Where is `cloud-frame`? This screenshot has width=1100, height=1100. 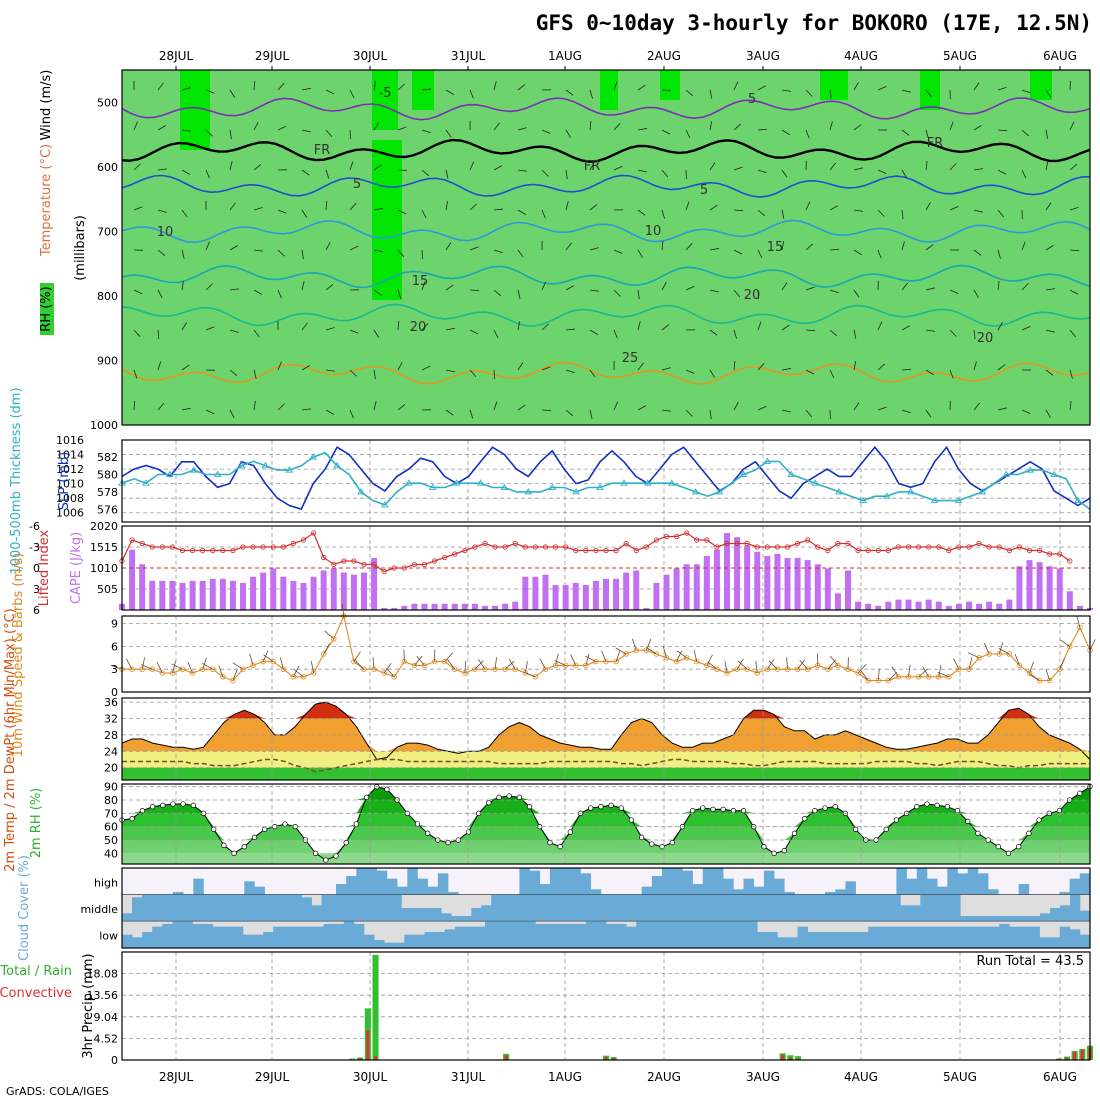
cloud-frame is located at coordinates (606, 908).